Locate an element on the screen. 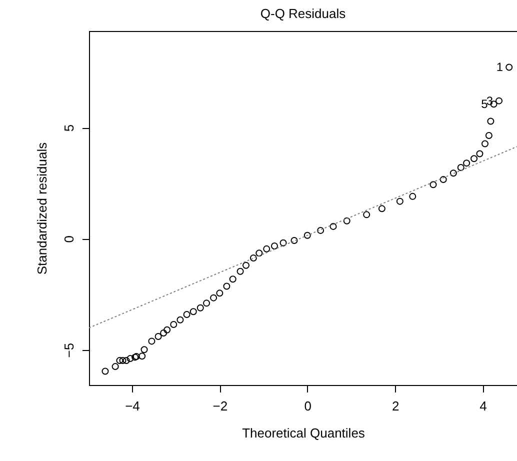  x-tick-label: −4 is located at coordinates (132, 406).